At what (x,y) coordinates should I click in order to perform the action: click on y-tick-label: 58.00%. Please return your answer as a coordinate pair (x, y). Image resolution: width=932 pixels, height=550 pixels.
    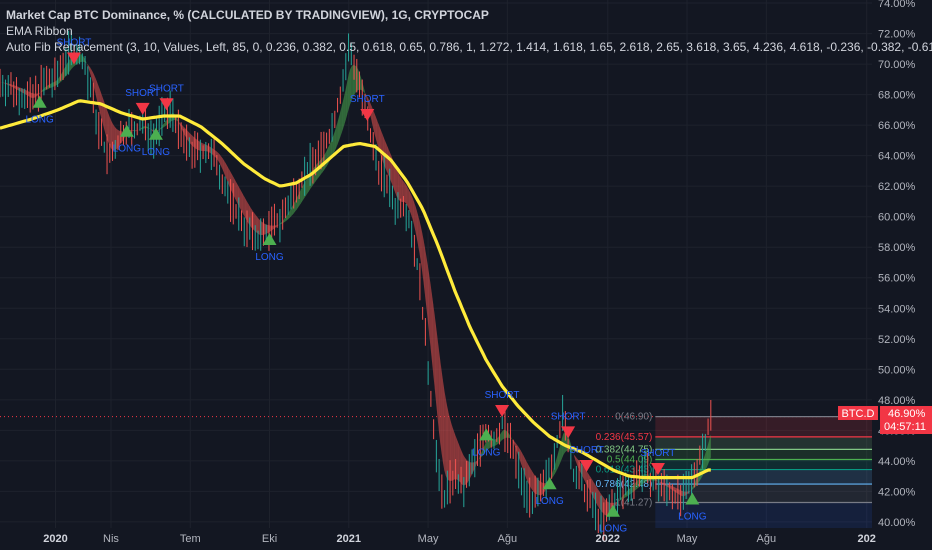
    Looking at the image, I should click on (897, 248).